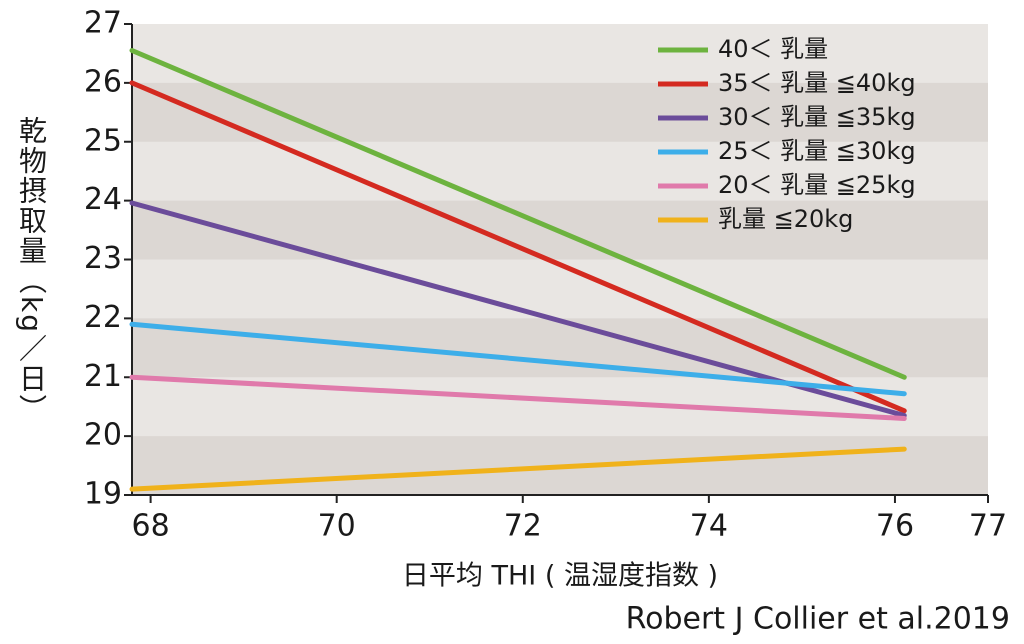 This screenshot has height=644, width=1024. What do you see at coordinates (103, 199) in the screenshot?
I see `y-tick-label: 24` at bounding box center [103, 199].